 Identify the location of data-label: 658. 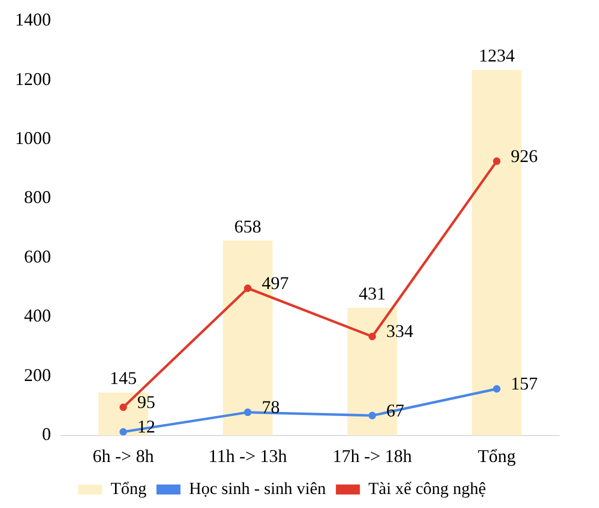
(248, 226).